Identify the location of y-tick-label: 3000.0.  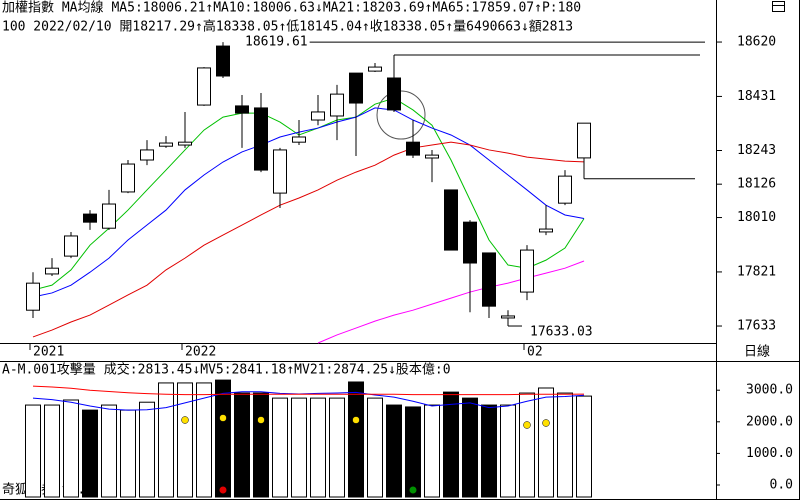
(769, 390).